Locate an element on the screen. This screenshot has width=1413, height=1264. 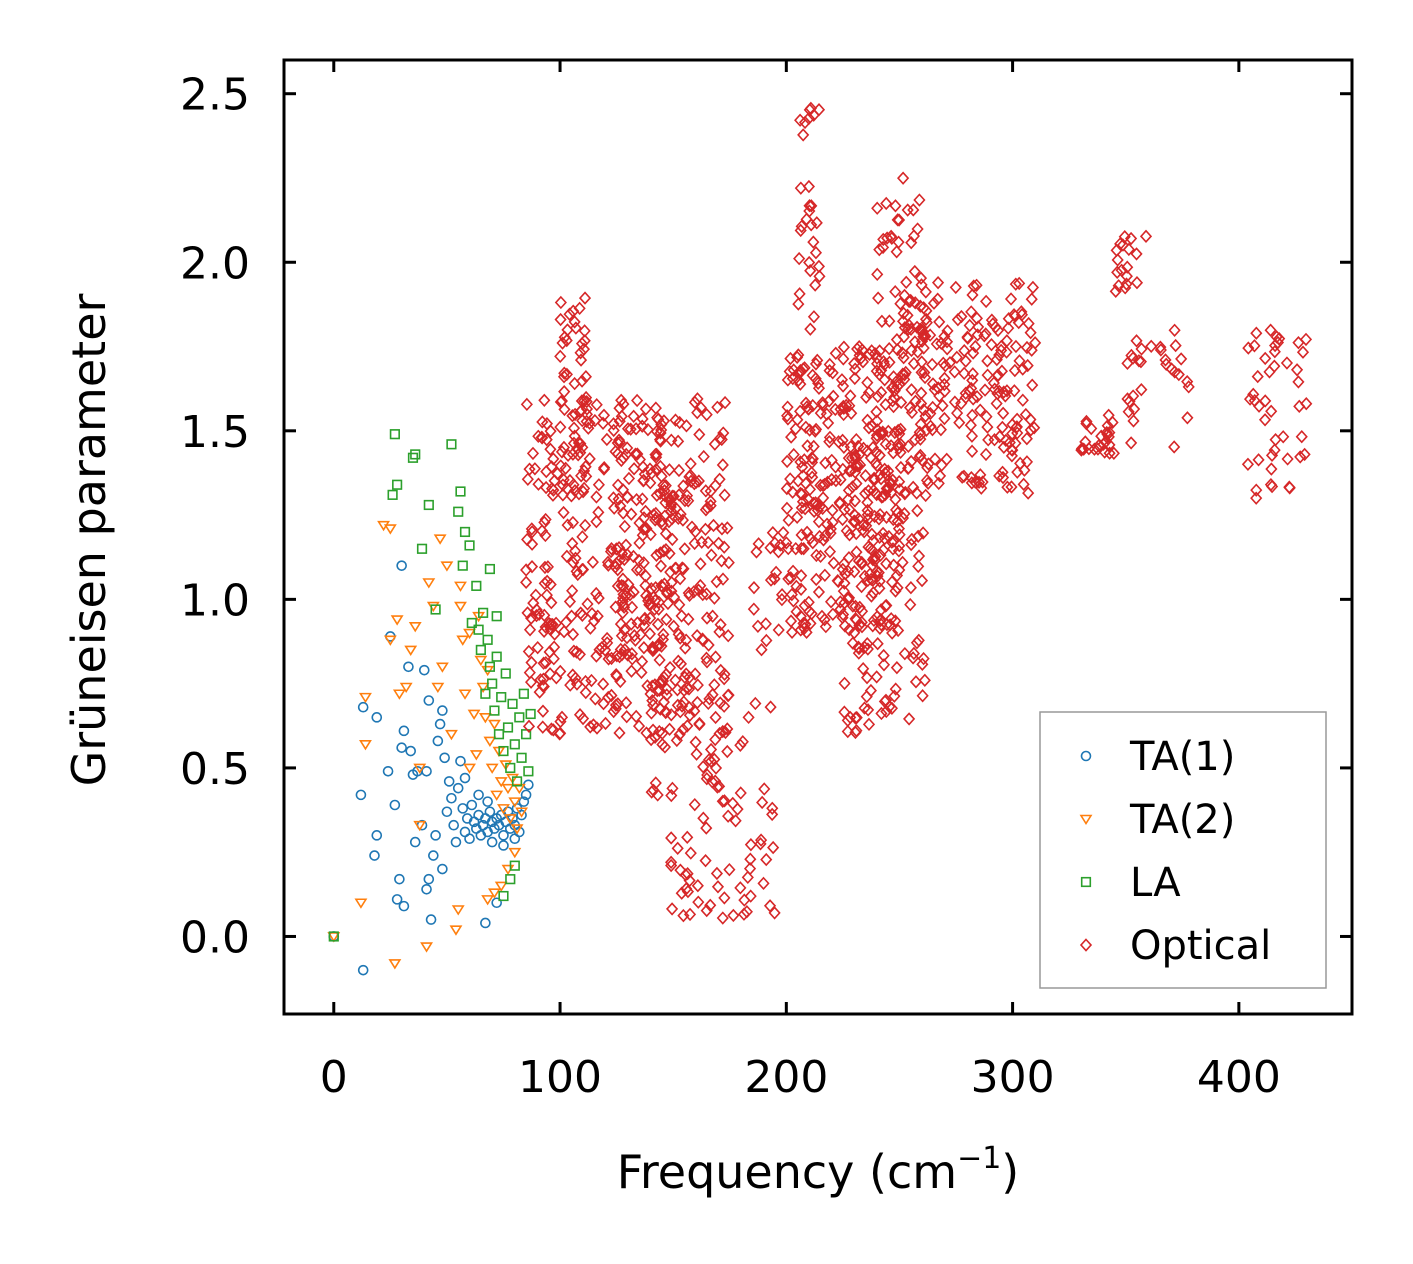
legend-label: TA(1) is located at coordinates (1182, 757).